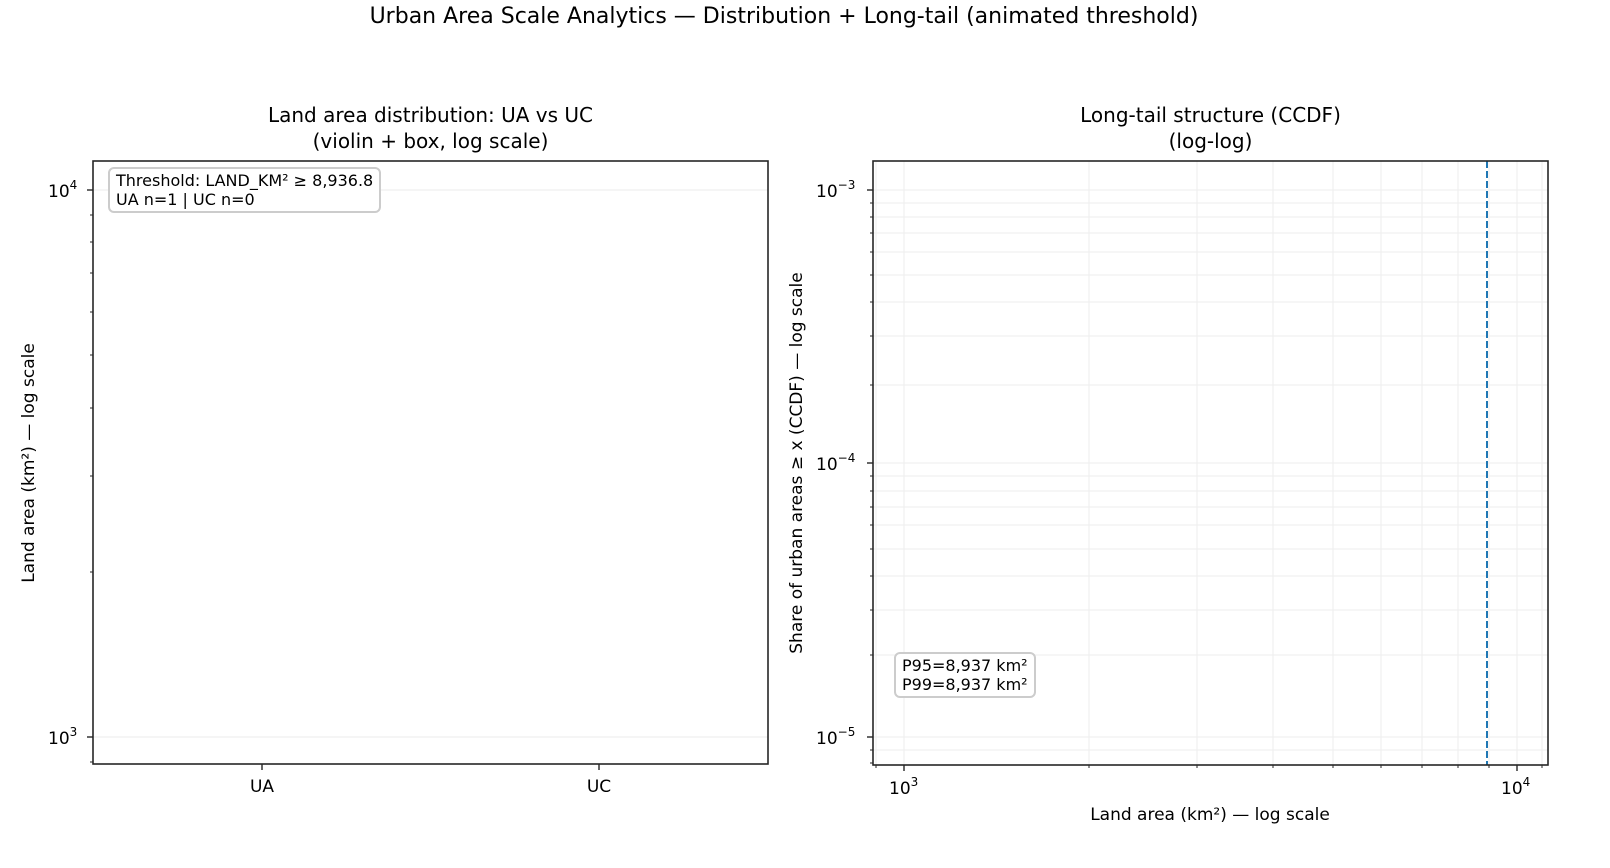  Describe the element at coordinates (835, 463) in the screenshot. I see `y-tick-1e-4: 10⁻⁴` at that location.